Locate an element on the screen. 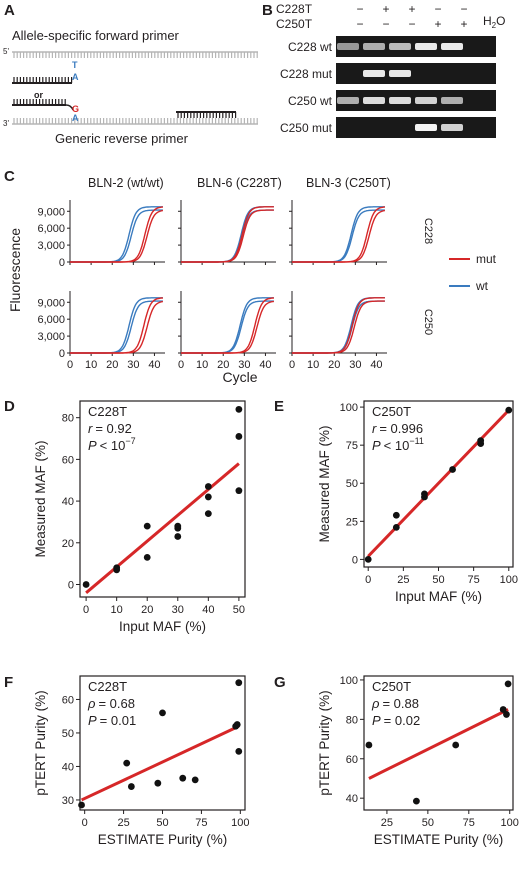  panel-letter: F is located at coordinates (8, 682).